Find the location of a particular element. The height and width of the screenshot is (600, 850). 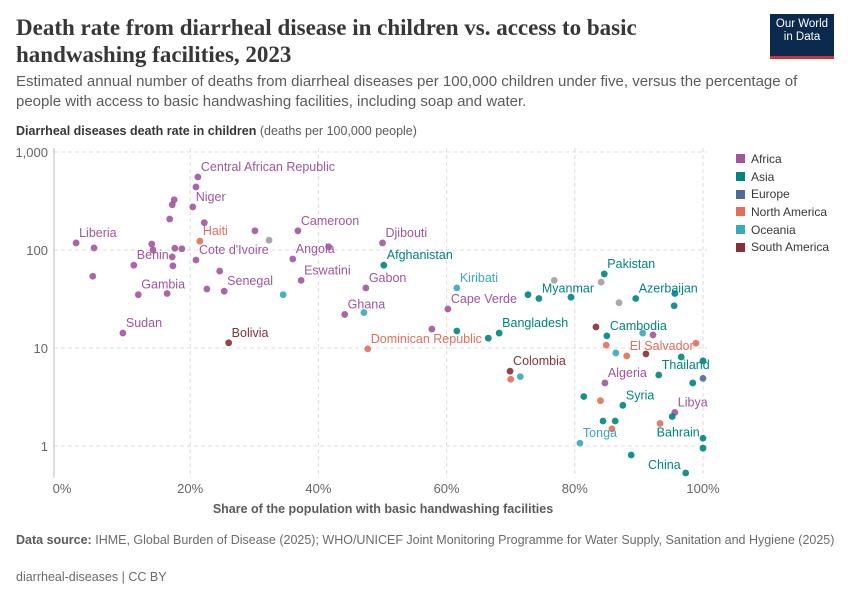

point-label: Central African Republic is located at coordinates (268, 167).